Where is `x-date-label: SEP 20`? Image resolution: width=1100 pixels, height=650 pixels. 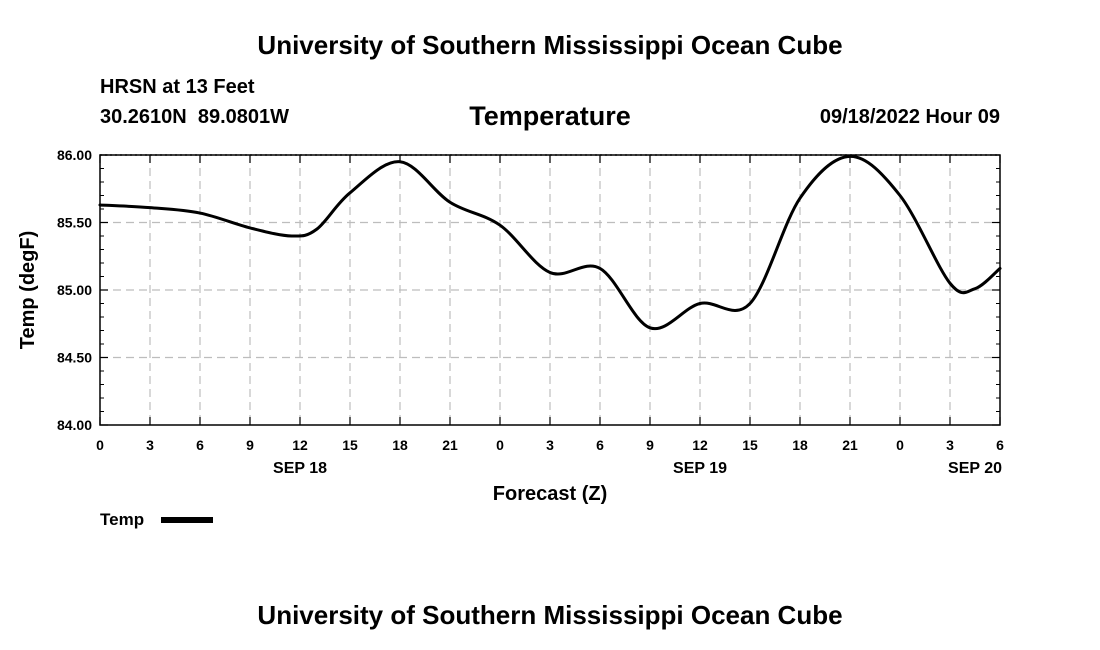 x-date-label: SEP 20 is located at coordinates (975, 468).